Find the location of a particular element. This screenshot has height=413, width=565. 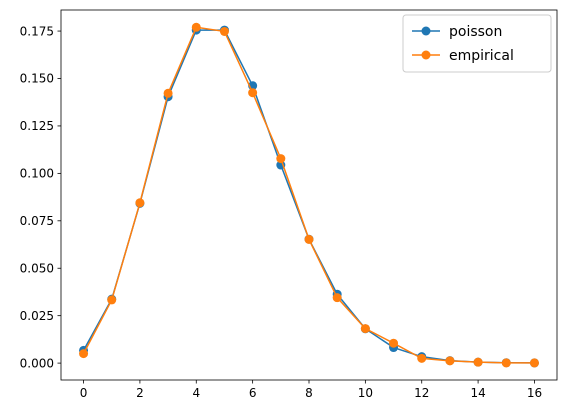

x-tick-label: 8 is located at coordinates (309, 393).